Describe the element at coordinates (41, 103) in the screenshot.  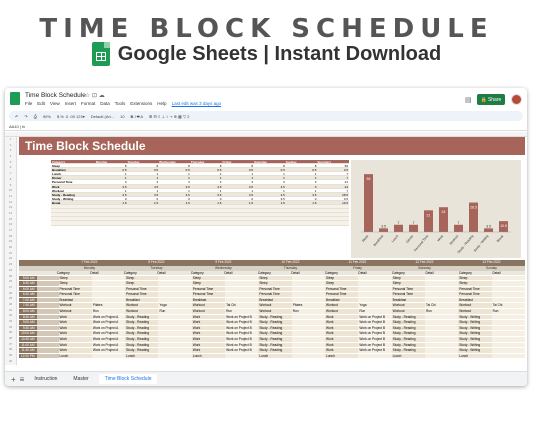
I see `menu-item-edit: Edit` at that location.